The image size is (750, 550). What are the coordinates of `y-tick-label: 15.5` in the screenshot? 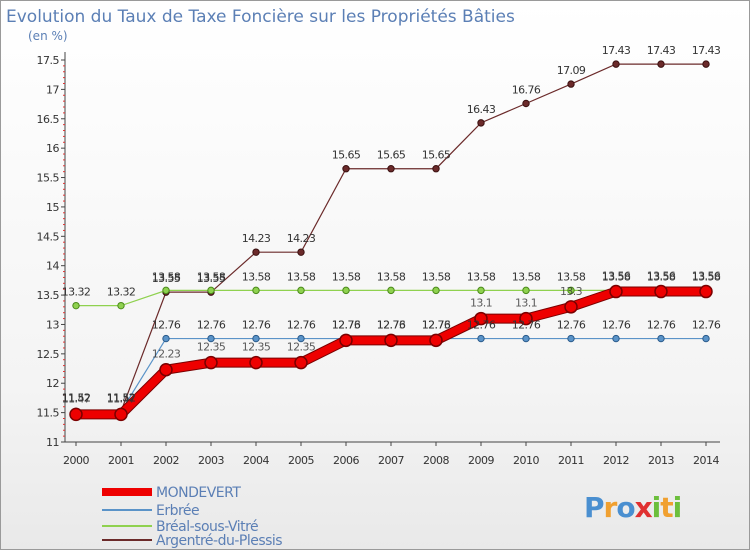 It's located at (48, 178).